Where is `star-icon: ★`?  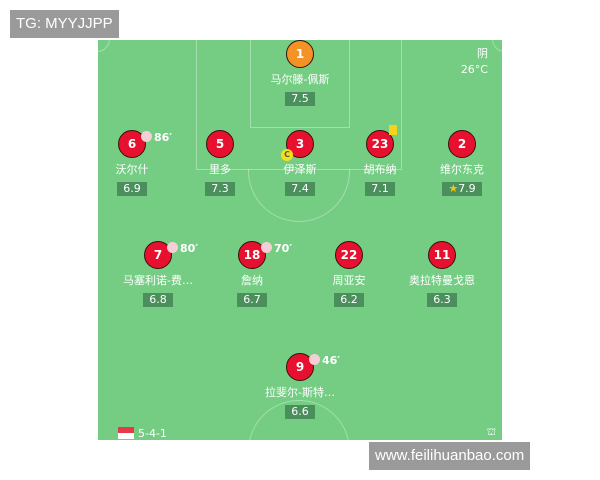
star-icon: ★ is located at coordinates (453, 188).